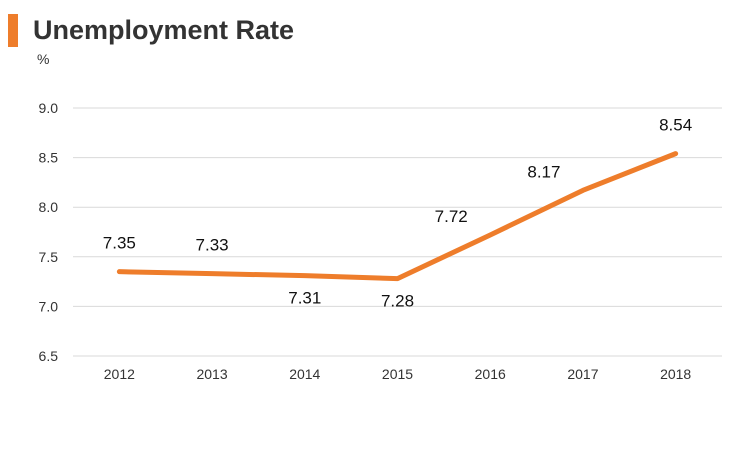 Image resolution: width=751 pixels, height=450 pixels. I want to click on y-tick-label: 7.5, so click(49, 257).